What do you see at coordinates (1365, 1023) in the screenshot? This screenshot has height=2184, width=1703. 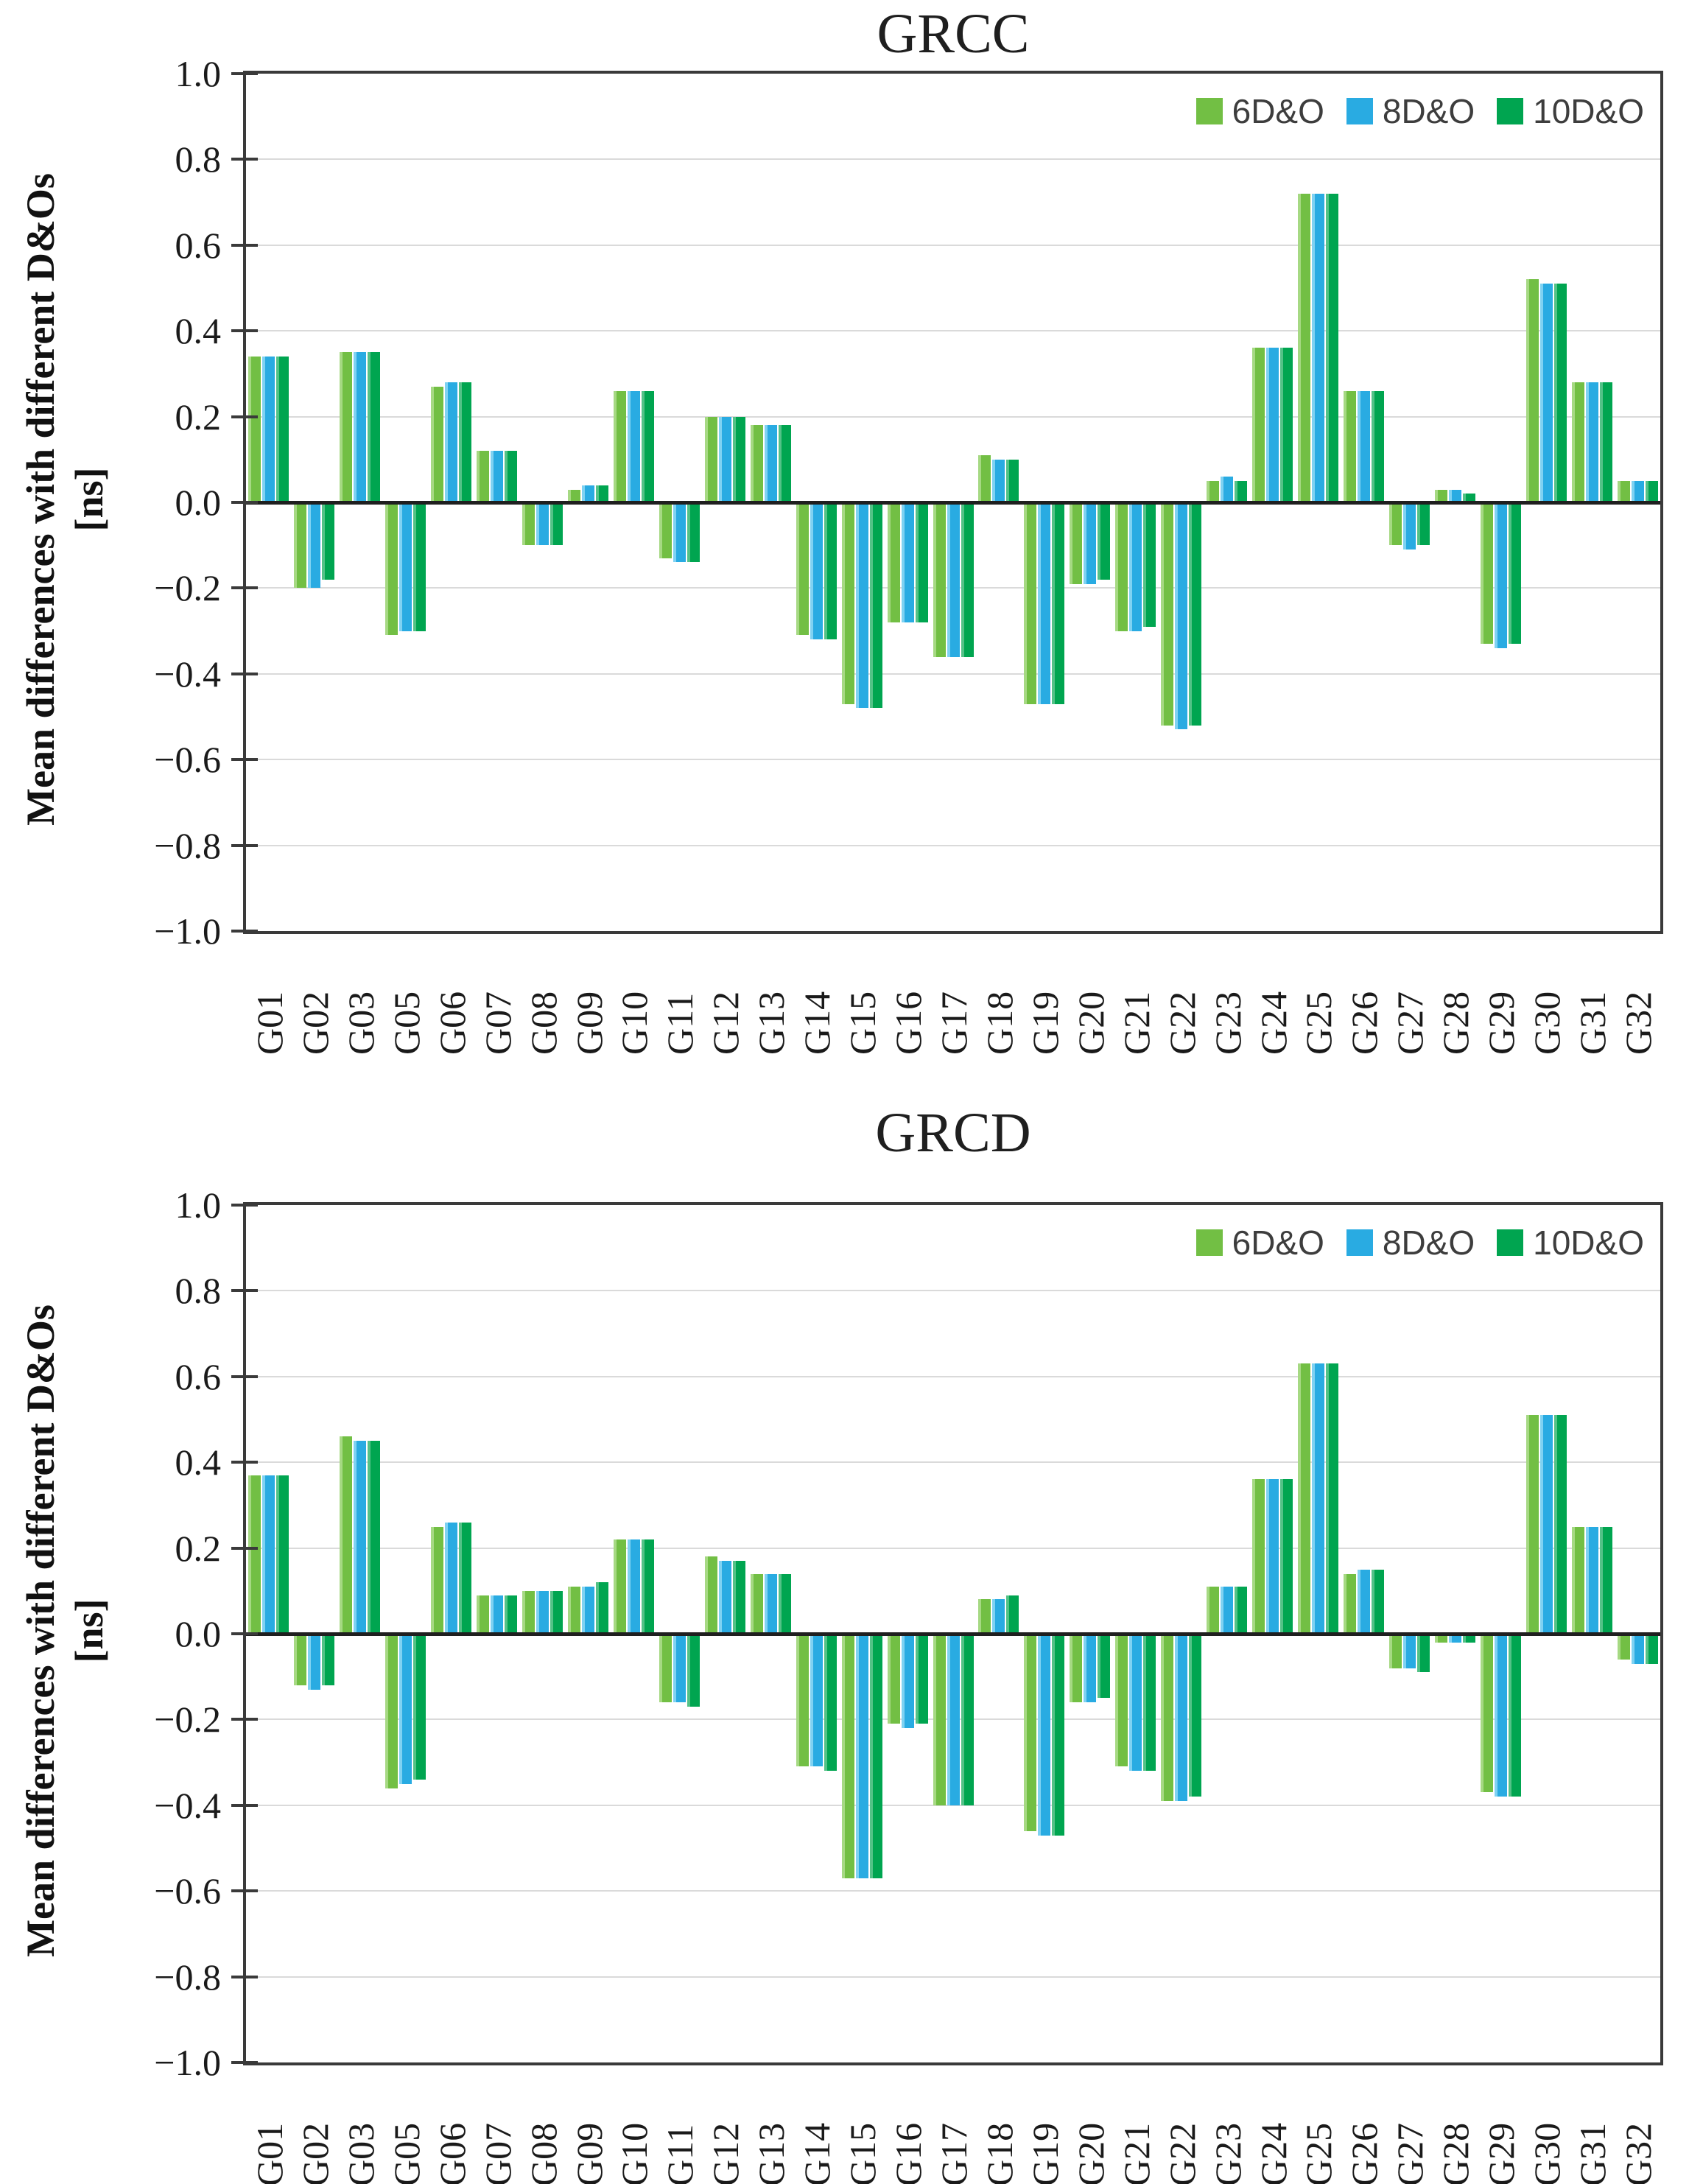 I see `x-tick-label: G26` at bounding box center [1365, 1023].